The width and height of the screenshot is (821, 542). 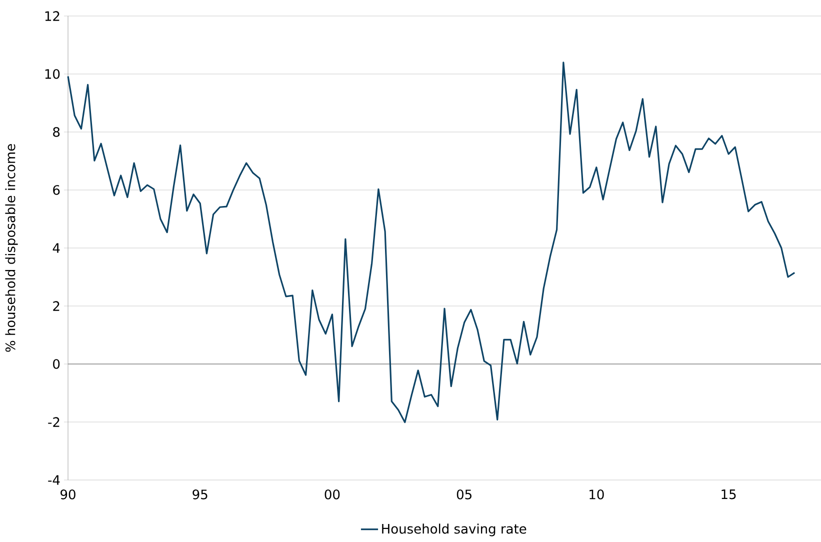 What do you see at coordinates (464, 495) in the screenshot?
I see `x-tick-label: 05` at bounding box center [464, 495].